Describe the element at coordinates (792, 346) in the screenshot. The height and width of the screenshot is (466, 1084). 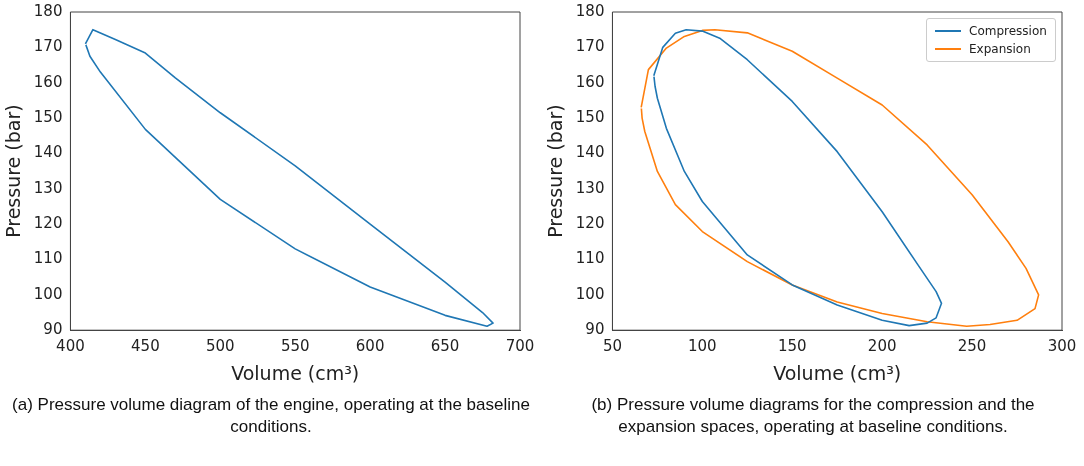
I see `x-tick-label: 150` at that location.